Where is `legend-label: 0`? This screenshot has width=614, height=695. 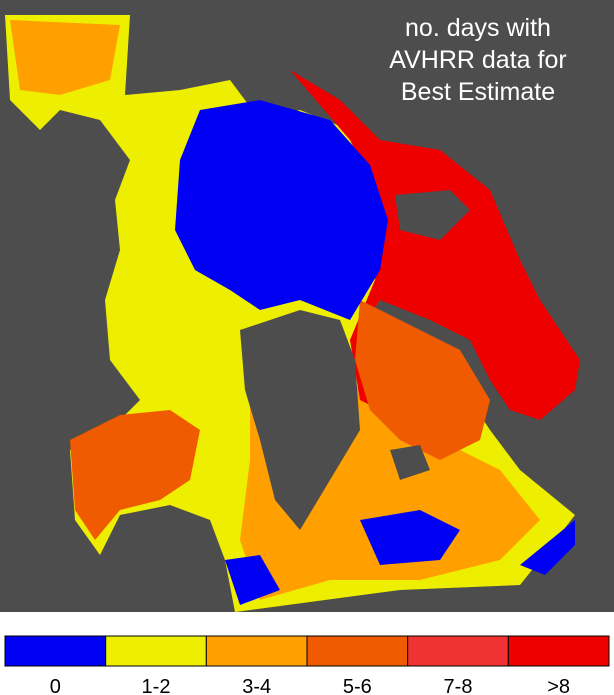 legend-label: 0 is located at coordinates (55, 685).